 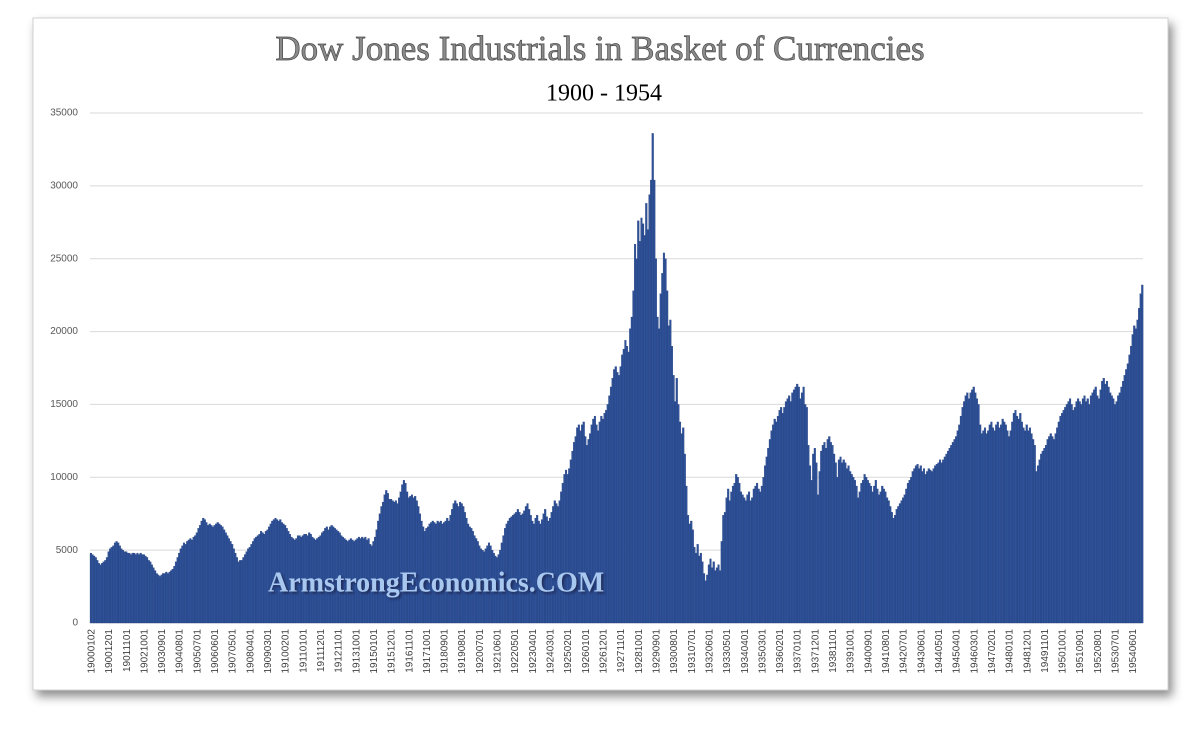 What do you see at coordinates (921, 651) in the screenshot?
I see `x-tick-label: 19430601` at bounding box center [921, 651].